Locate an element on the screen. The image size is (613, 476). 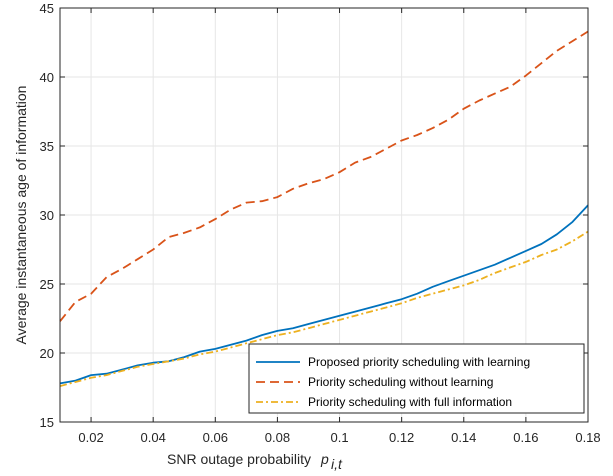
x-tick-label: 0.02 is located at coordinates (90, 437).